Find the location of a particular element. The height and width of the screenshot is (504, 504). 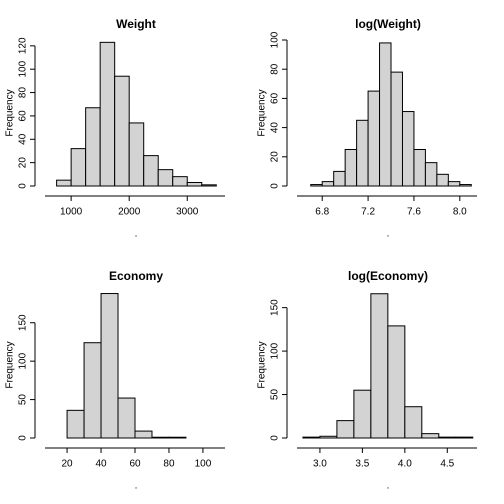

y-tick-label: 120 is located at coordinates (23, 45).